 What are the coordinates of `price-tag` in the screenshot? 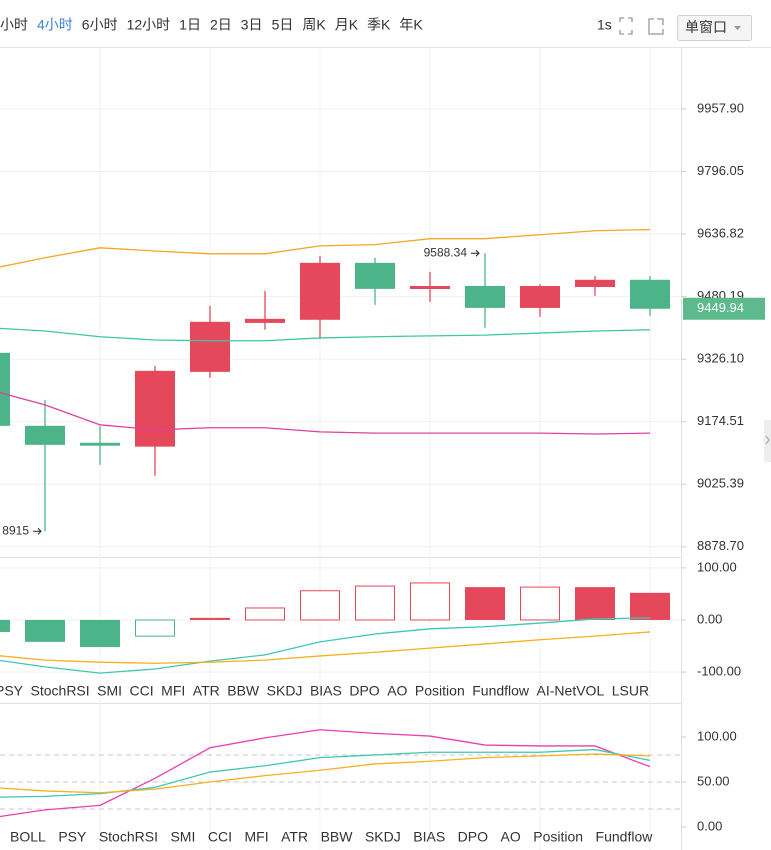 It's located at (724, 308).